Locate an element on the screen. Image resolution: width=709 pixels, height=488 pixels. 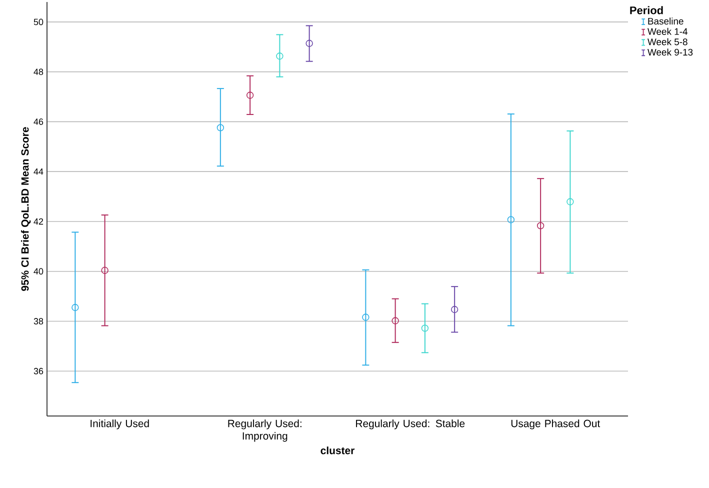
legend-label: Week 9-13 is located at coordinates (670, 52).